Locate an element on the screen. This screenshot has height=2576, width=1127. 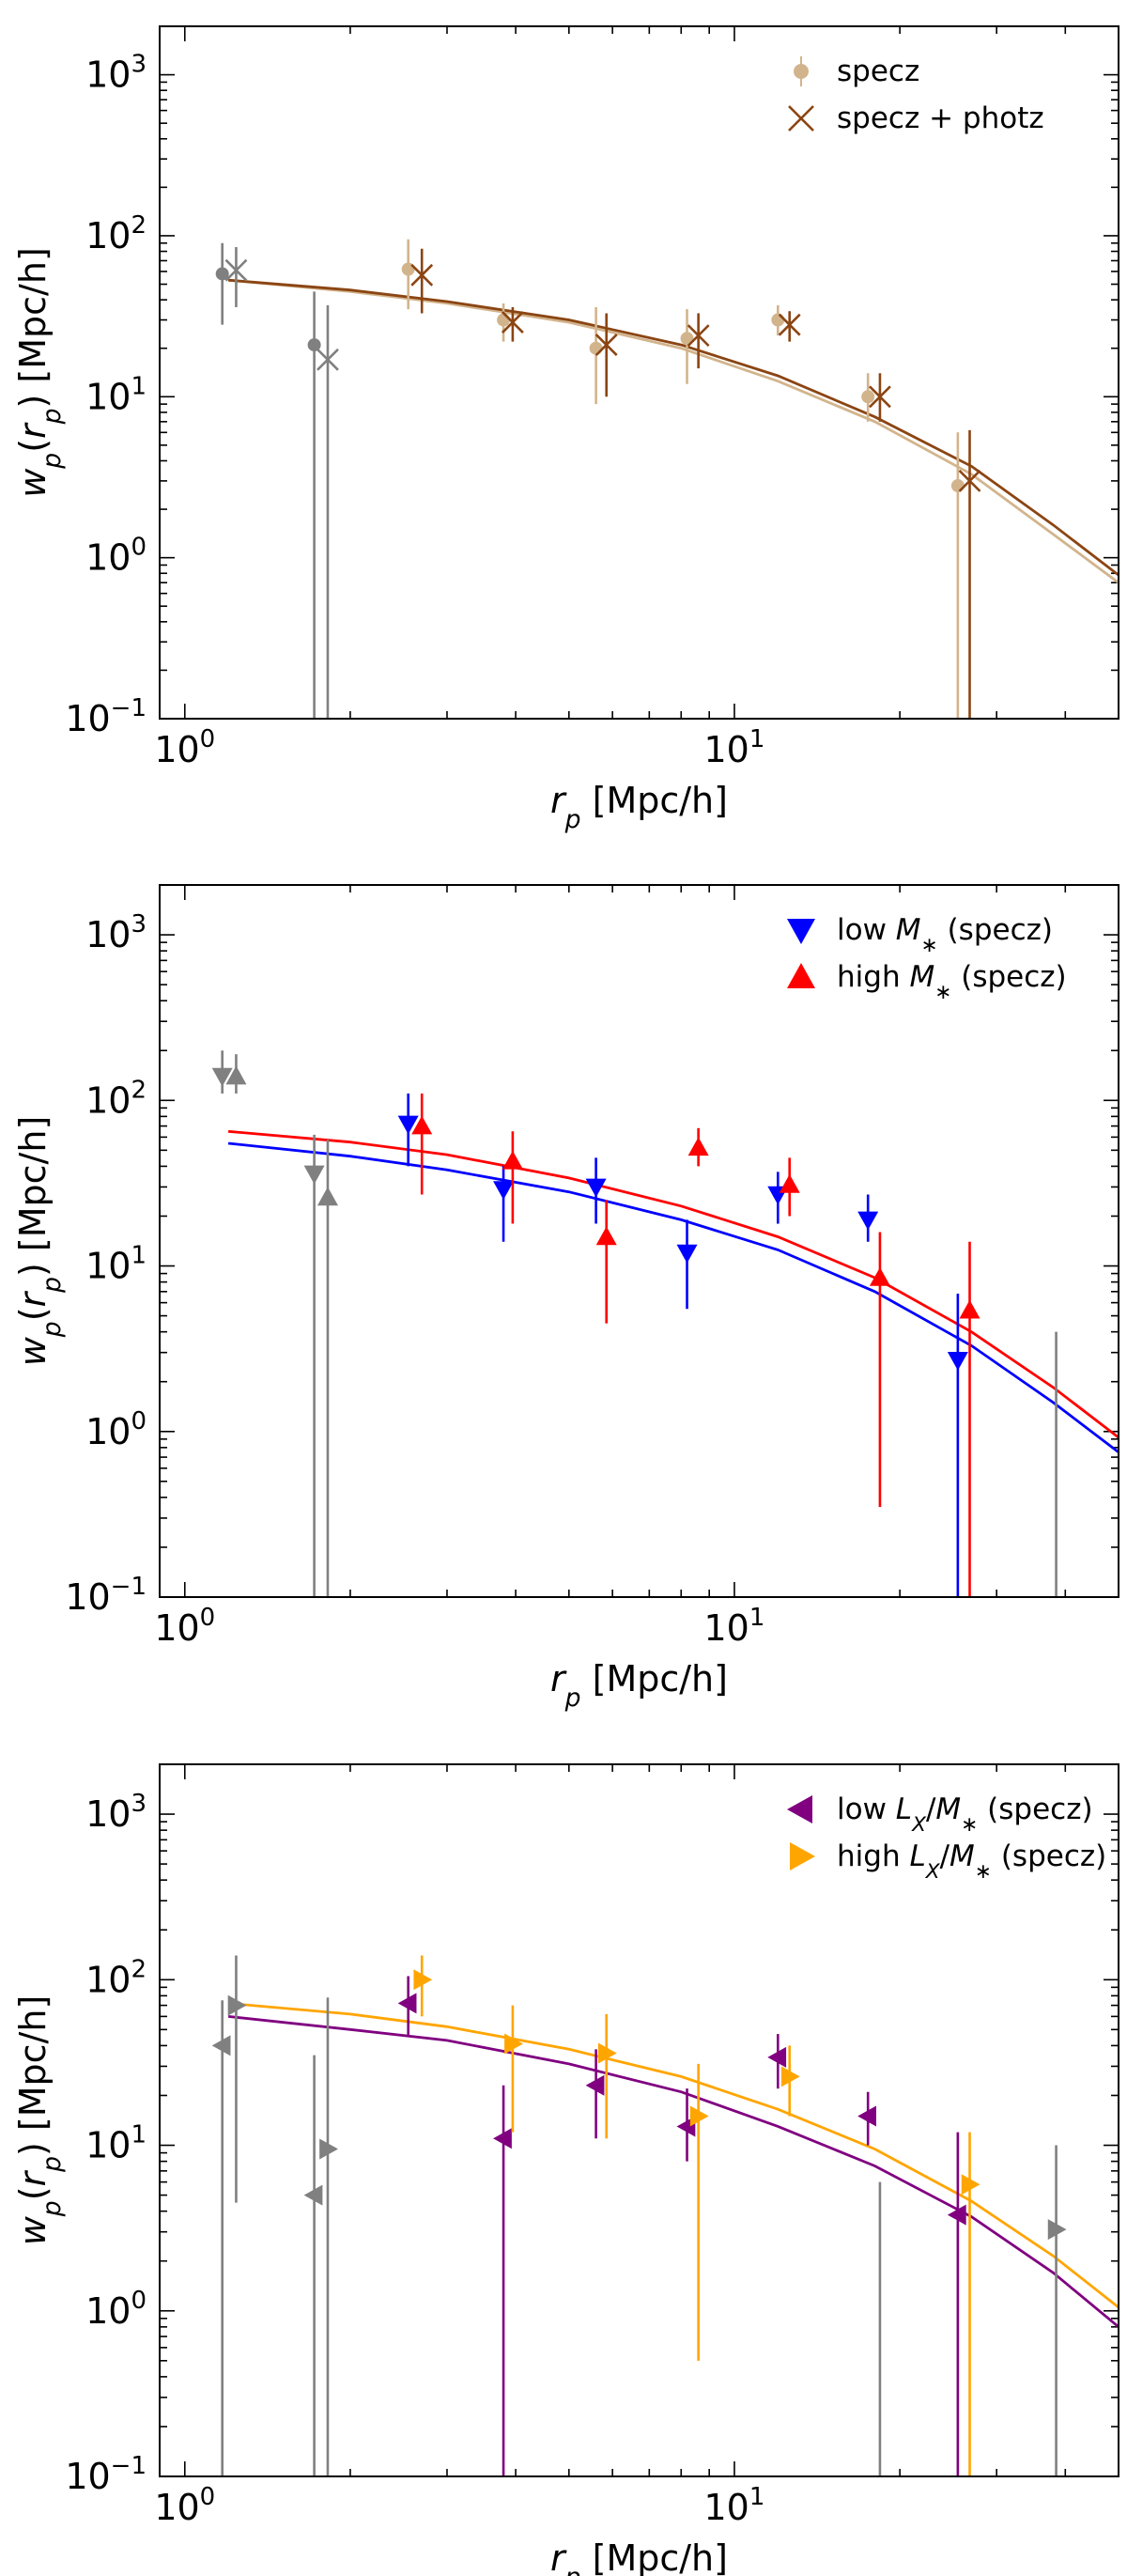
series-low-m-specz- is located at coordinates (589, 1324).